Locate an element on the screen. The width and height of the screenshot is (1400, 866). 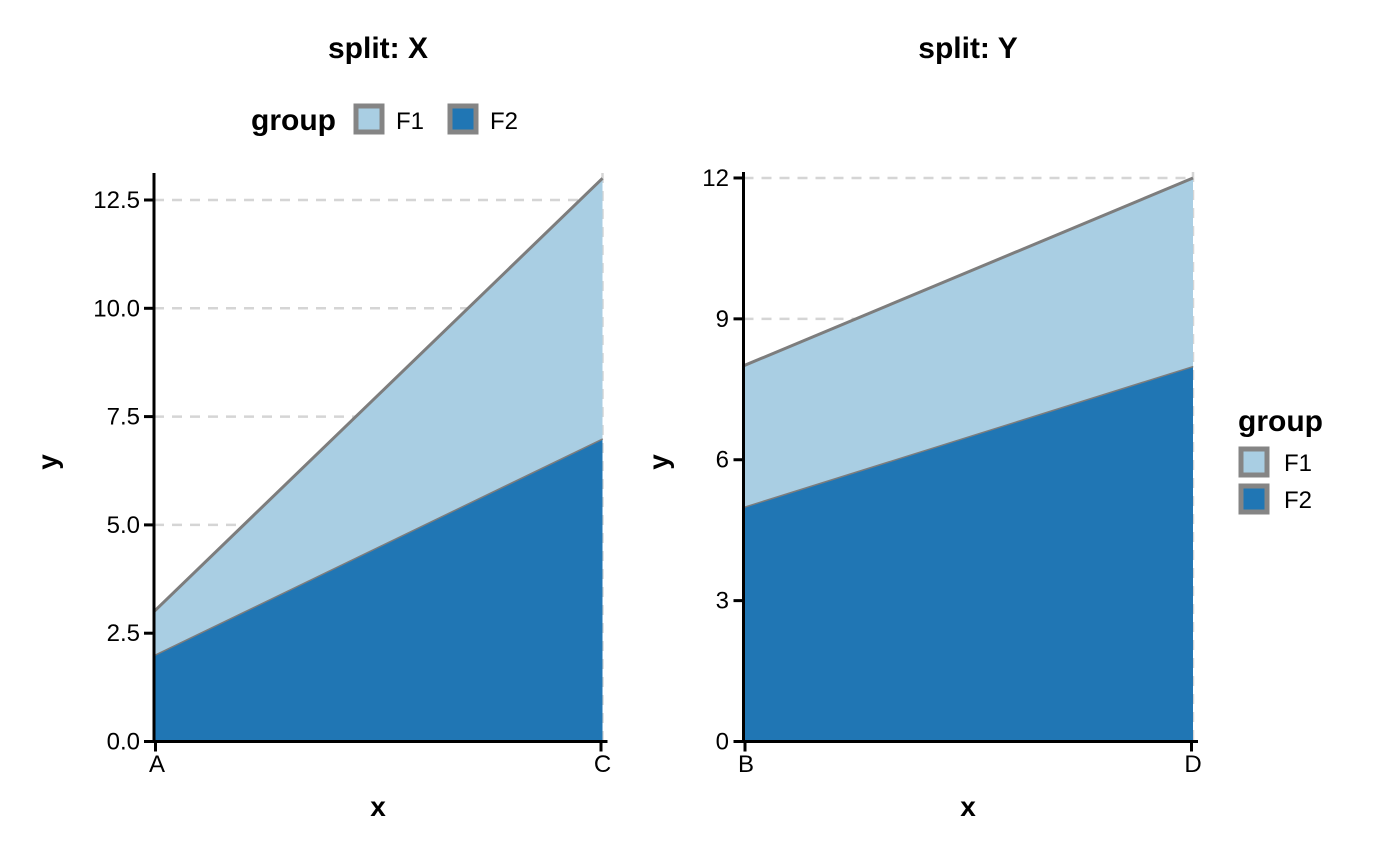
y-tick-label: 2.5 is located at coordinates (123, 633).